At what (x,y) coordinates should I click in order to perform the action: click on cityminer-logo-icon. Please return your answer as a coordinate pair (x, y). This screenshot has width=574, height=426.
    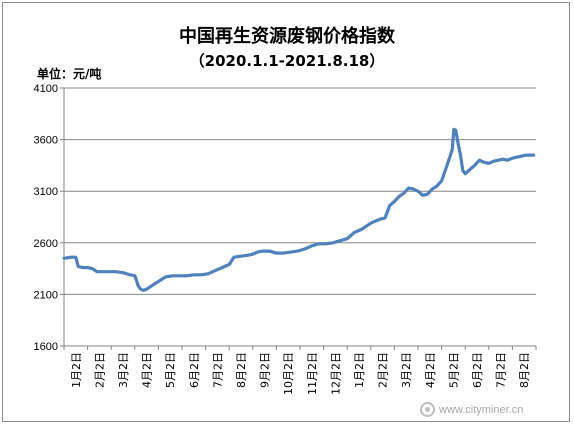
    Looking at the image, I should click on (427, 409).